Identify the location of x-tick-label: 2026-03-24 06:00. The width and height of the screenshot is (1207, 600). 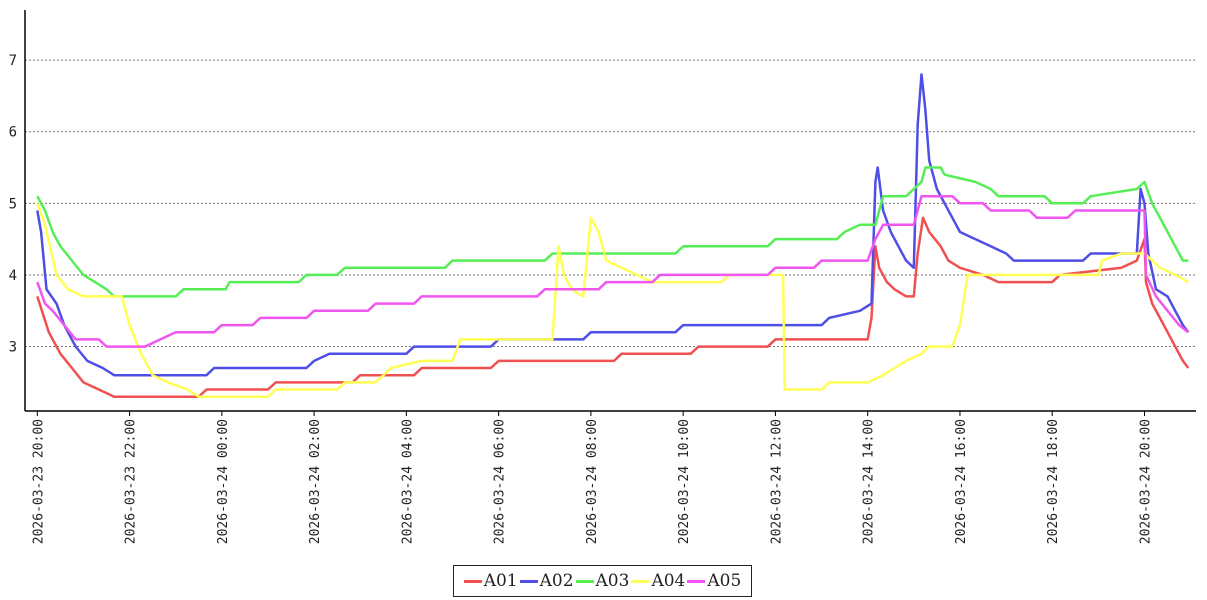
(500, 481).